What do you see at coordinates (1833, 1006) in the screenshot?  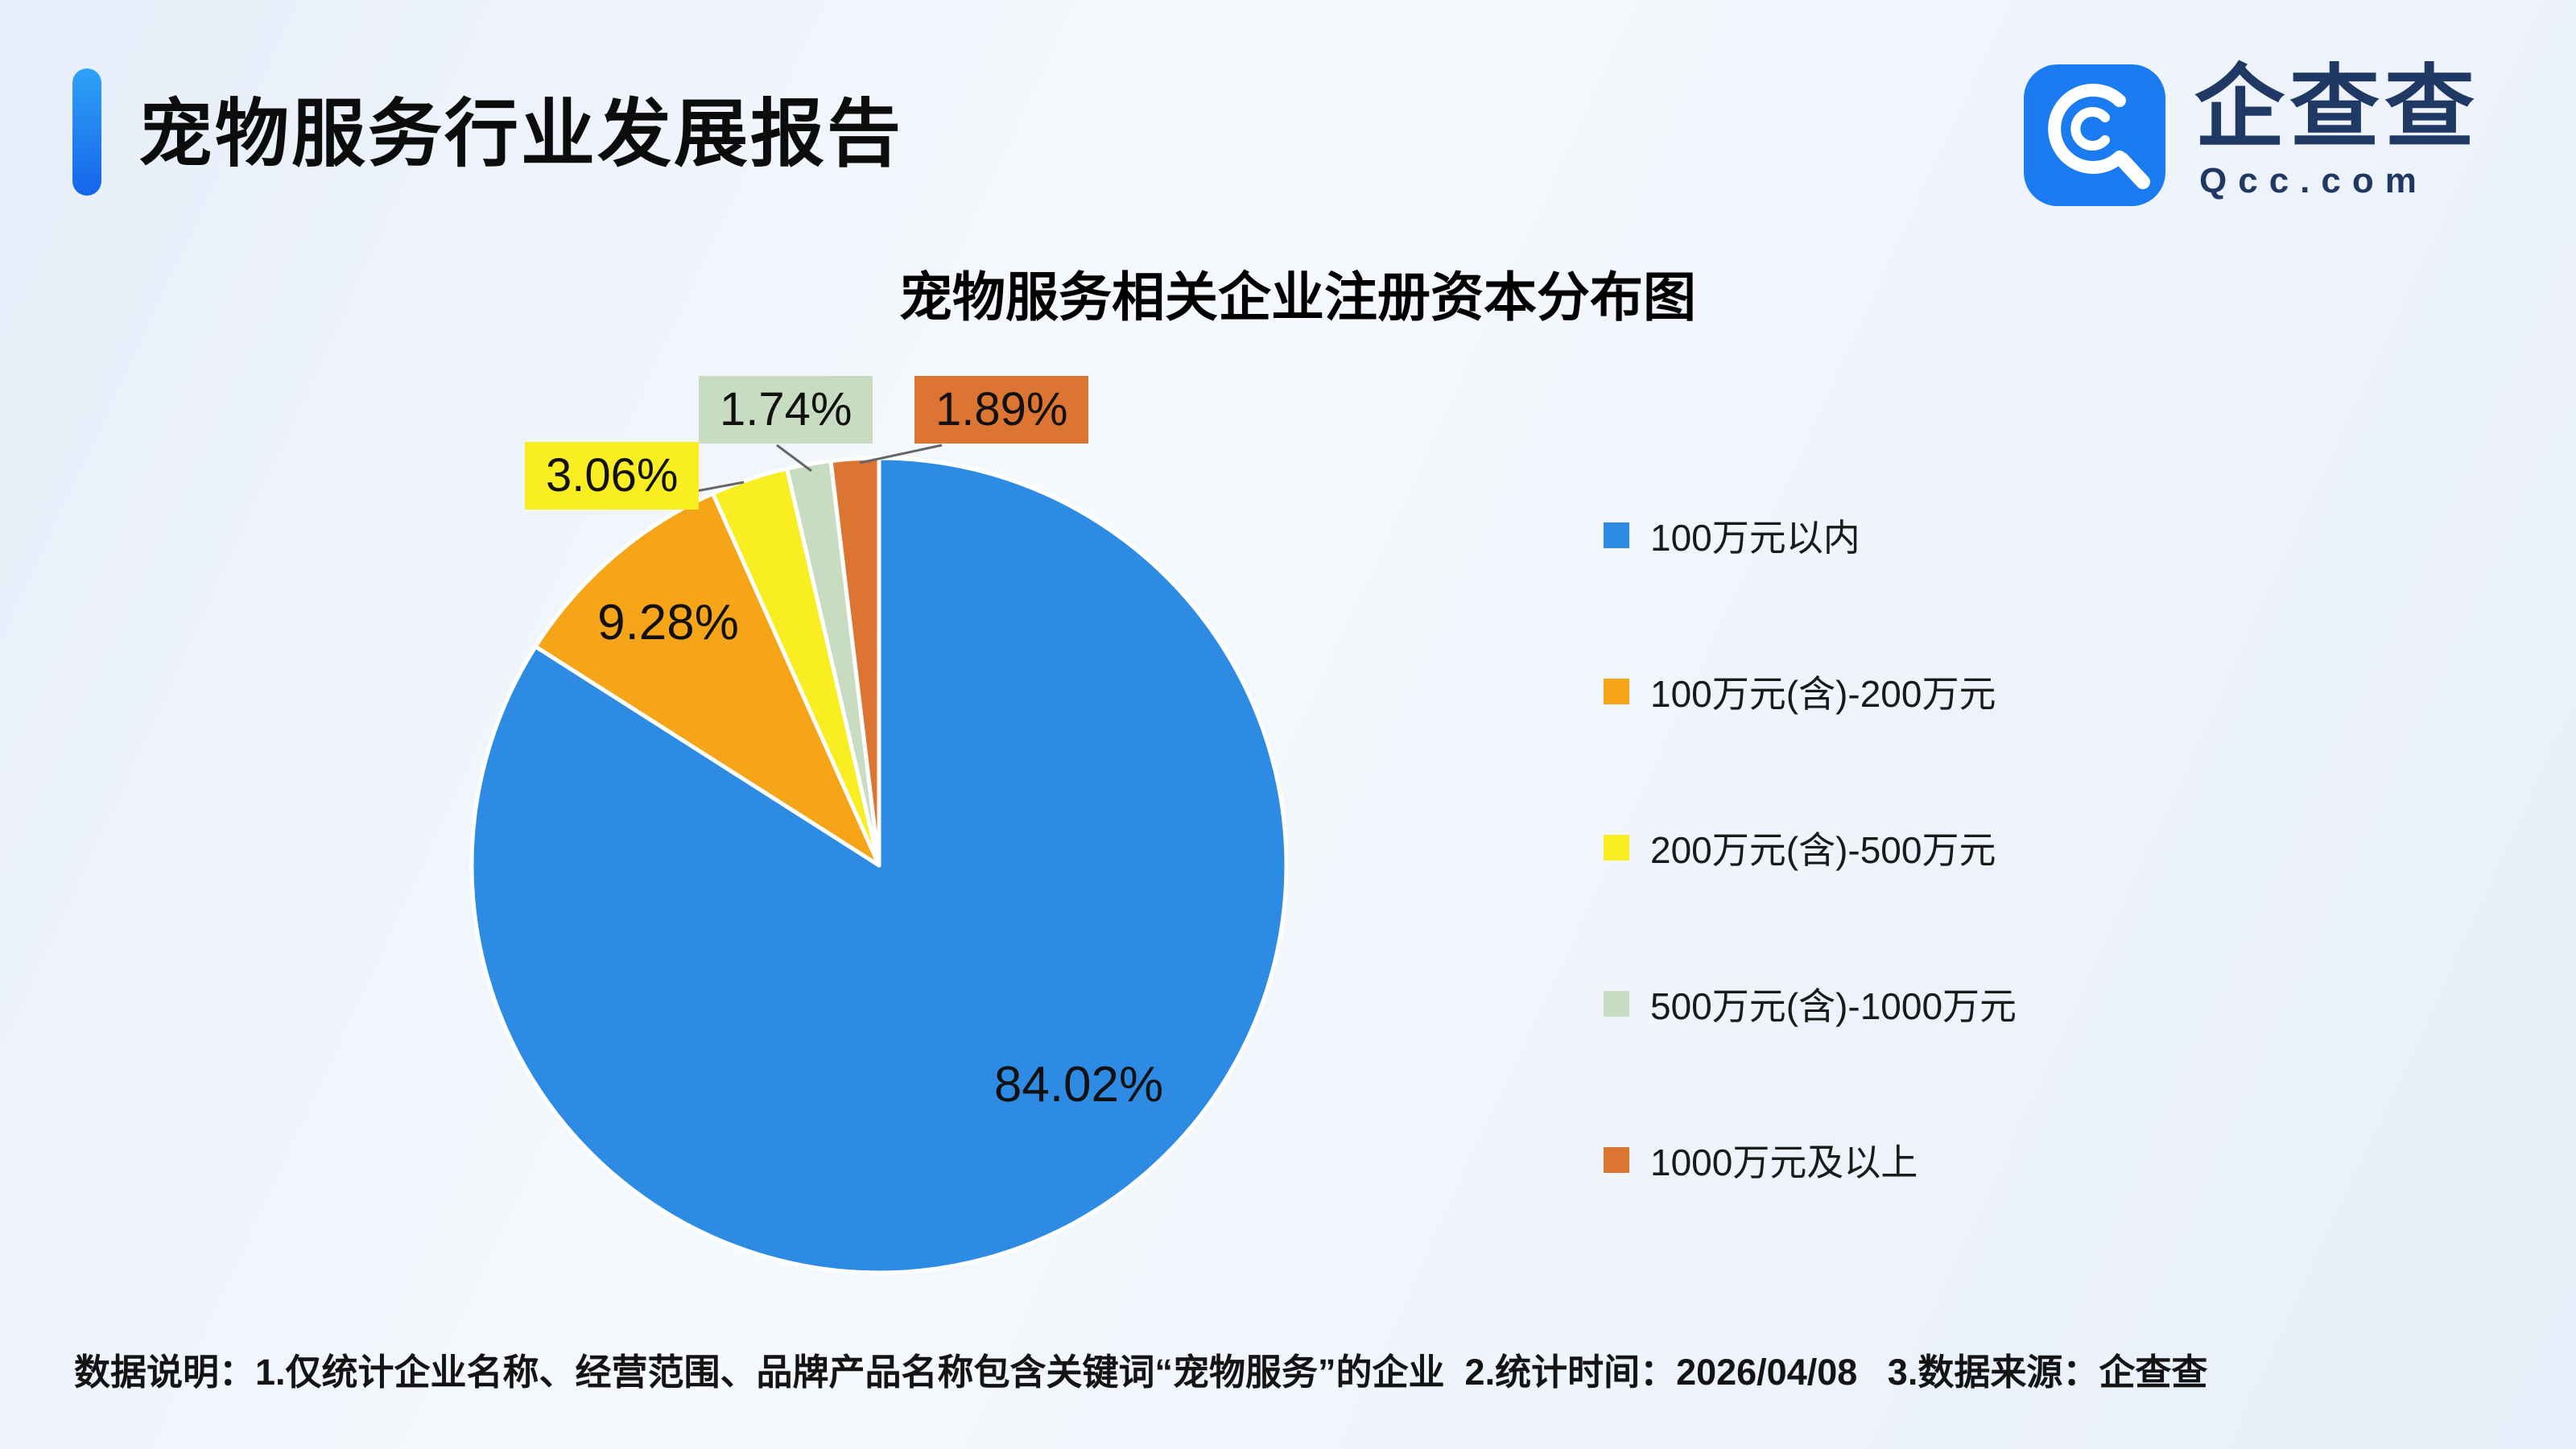 I see `legend-label: 500万元(含)-1000万元` at bounding box center [1833, 1006].